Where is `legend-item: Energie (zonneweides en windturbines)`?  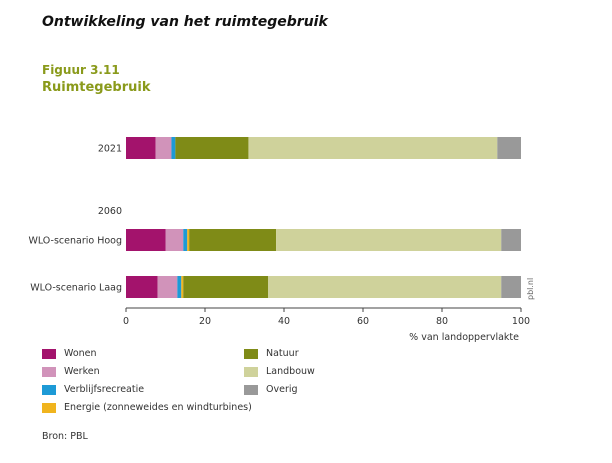 legend-item: Energie (zonneweides en windturbines) is located at coordinates (147, 407).